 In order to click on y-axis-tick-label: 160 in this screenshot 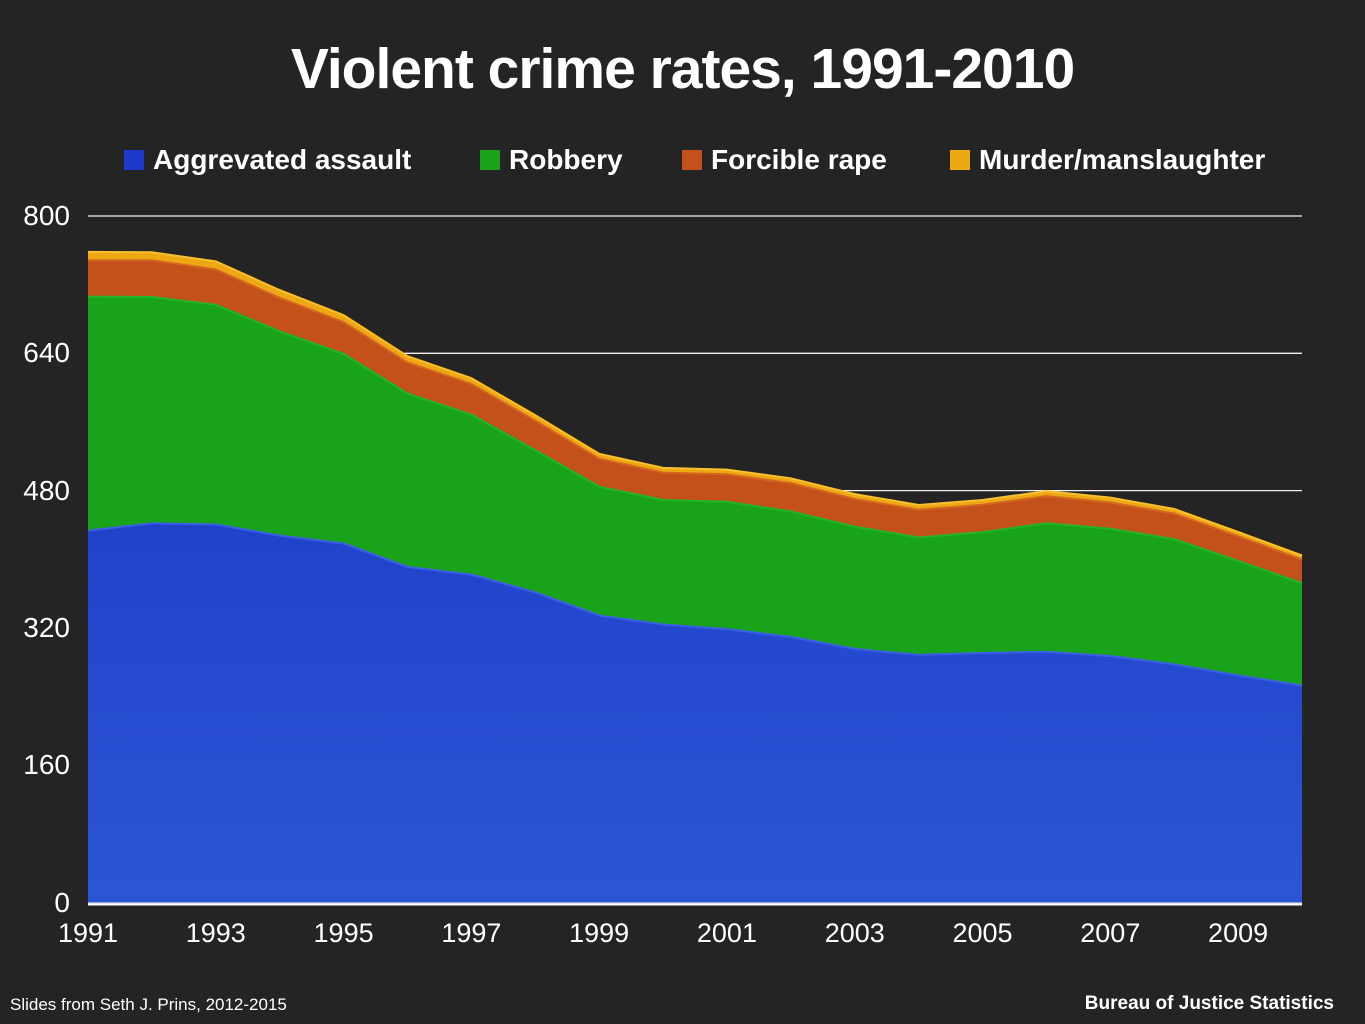, I will do `click(46, 765)`.